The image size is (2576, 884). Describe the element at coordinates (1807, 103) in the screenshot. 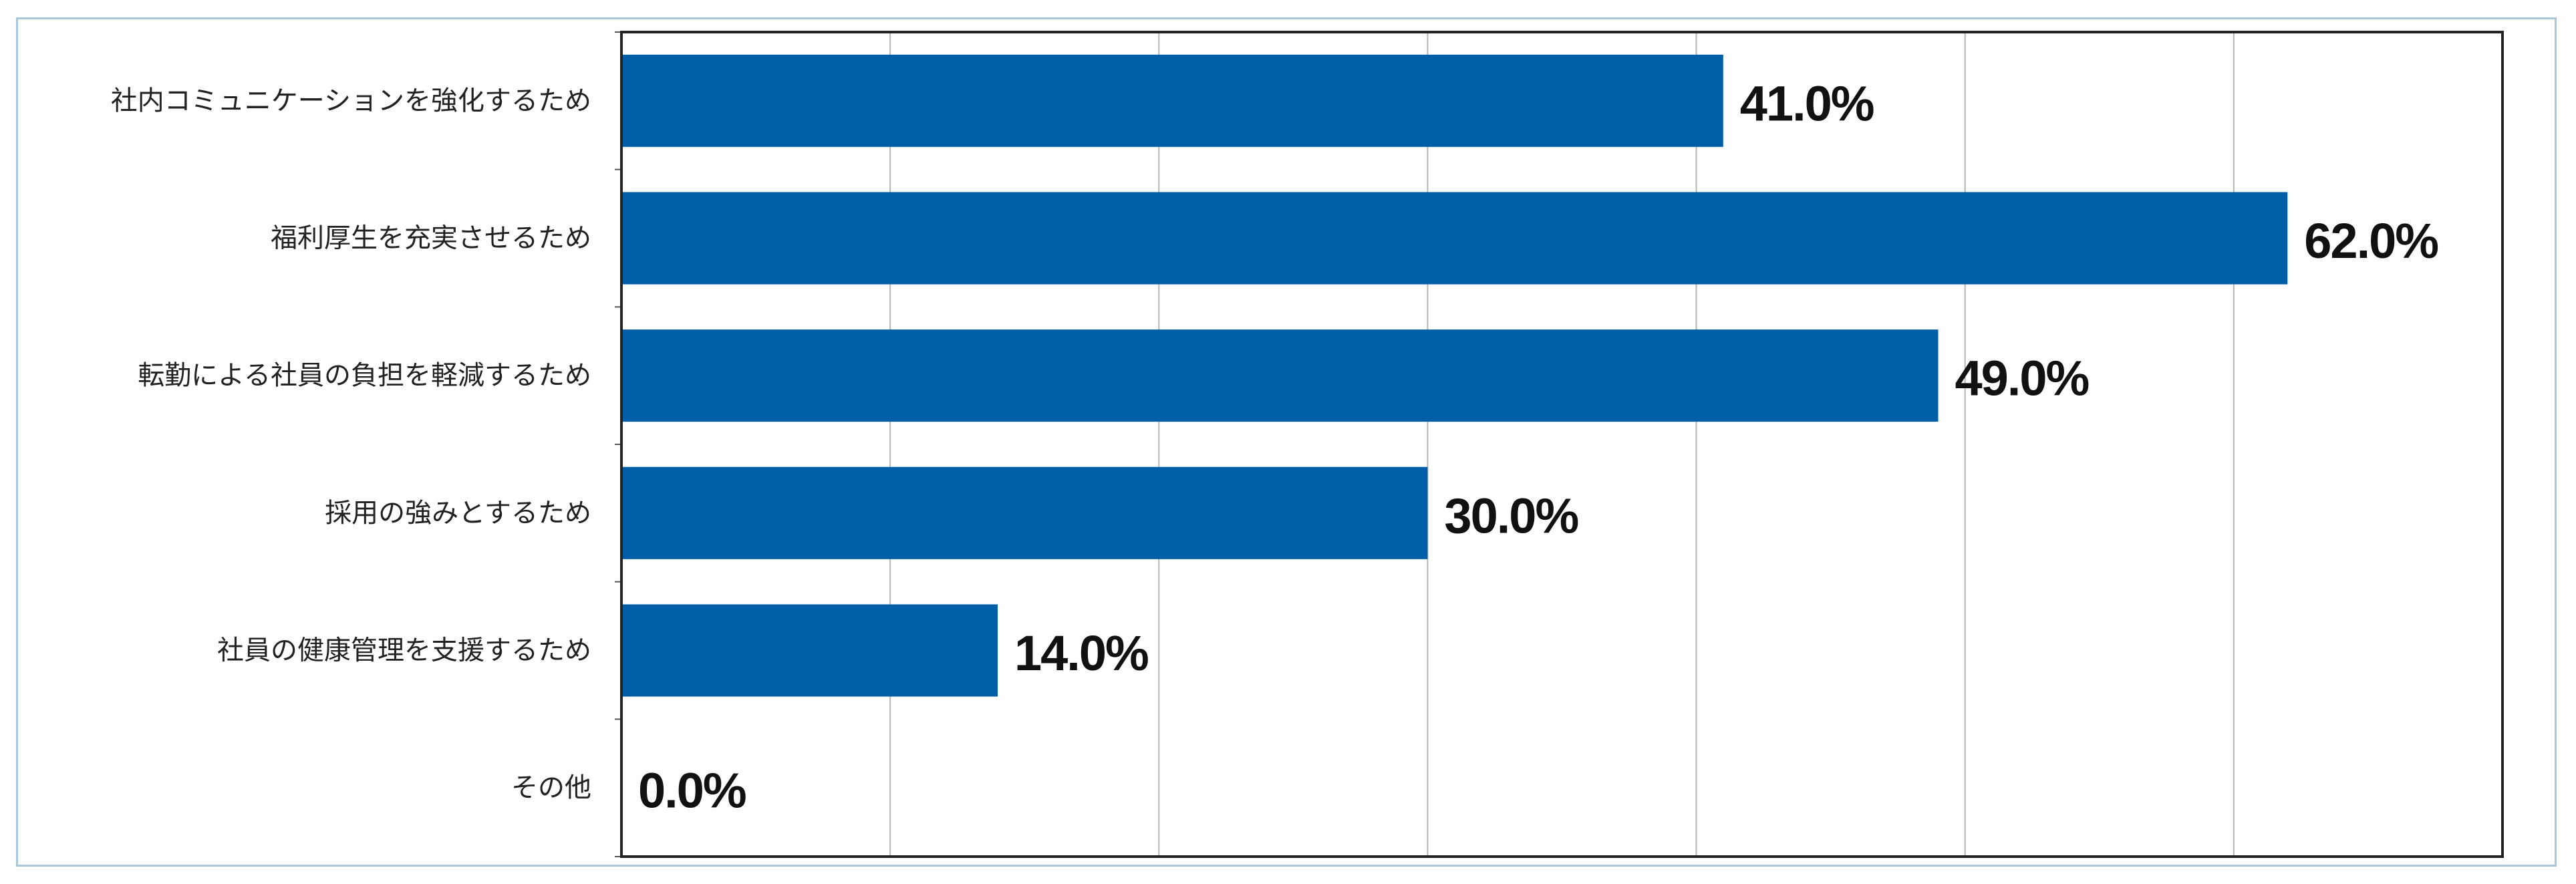

I see `value-label: 41.0%` at that location.